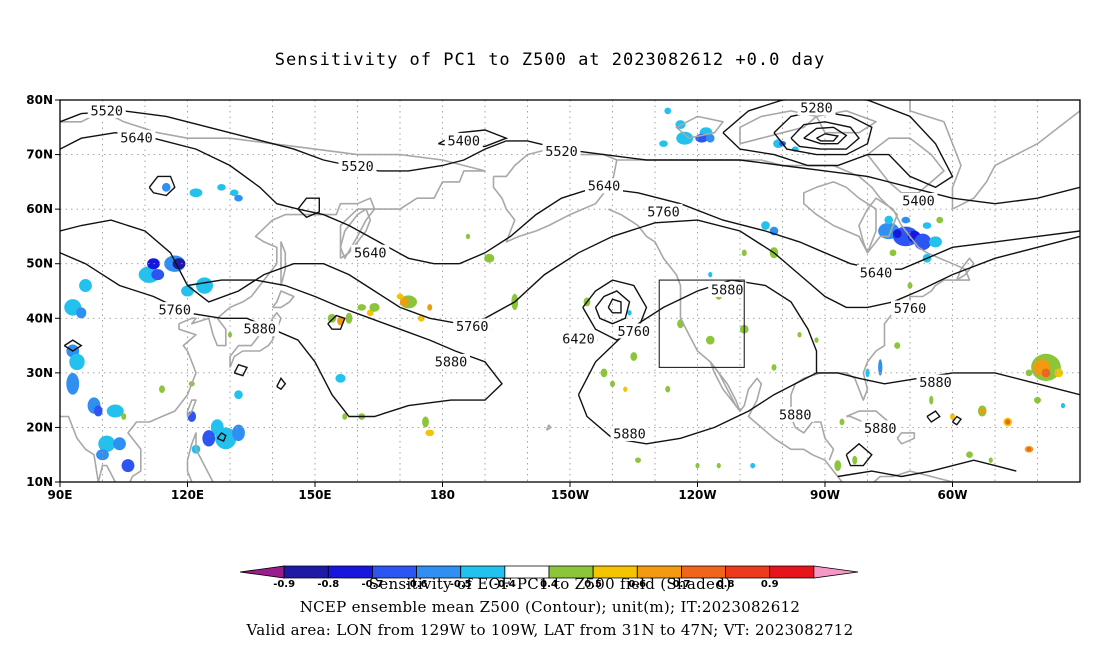 The image size is (1100, 650). Describe the element at coordinates (39, 264) in the screenshot. I see `lat-tick-label: 50N` at that location.